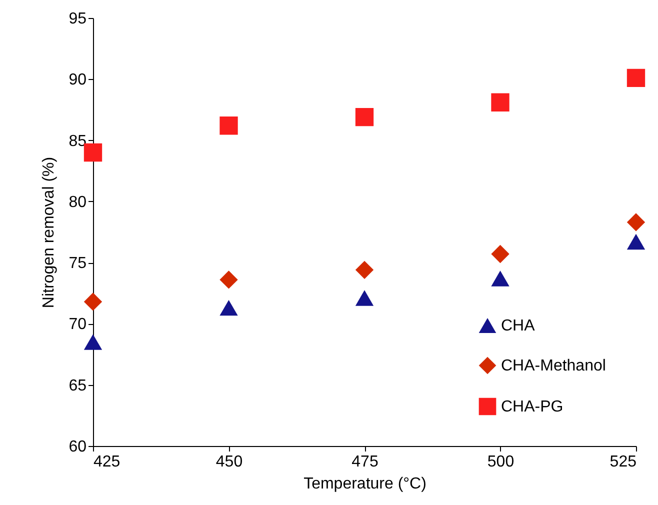  What do you see at coordinates (77, 19) in the screenshot?
I see `y-tick-label: 95` at bounding box center [77, 19].